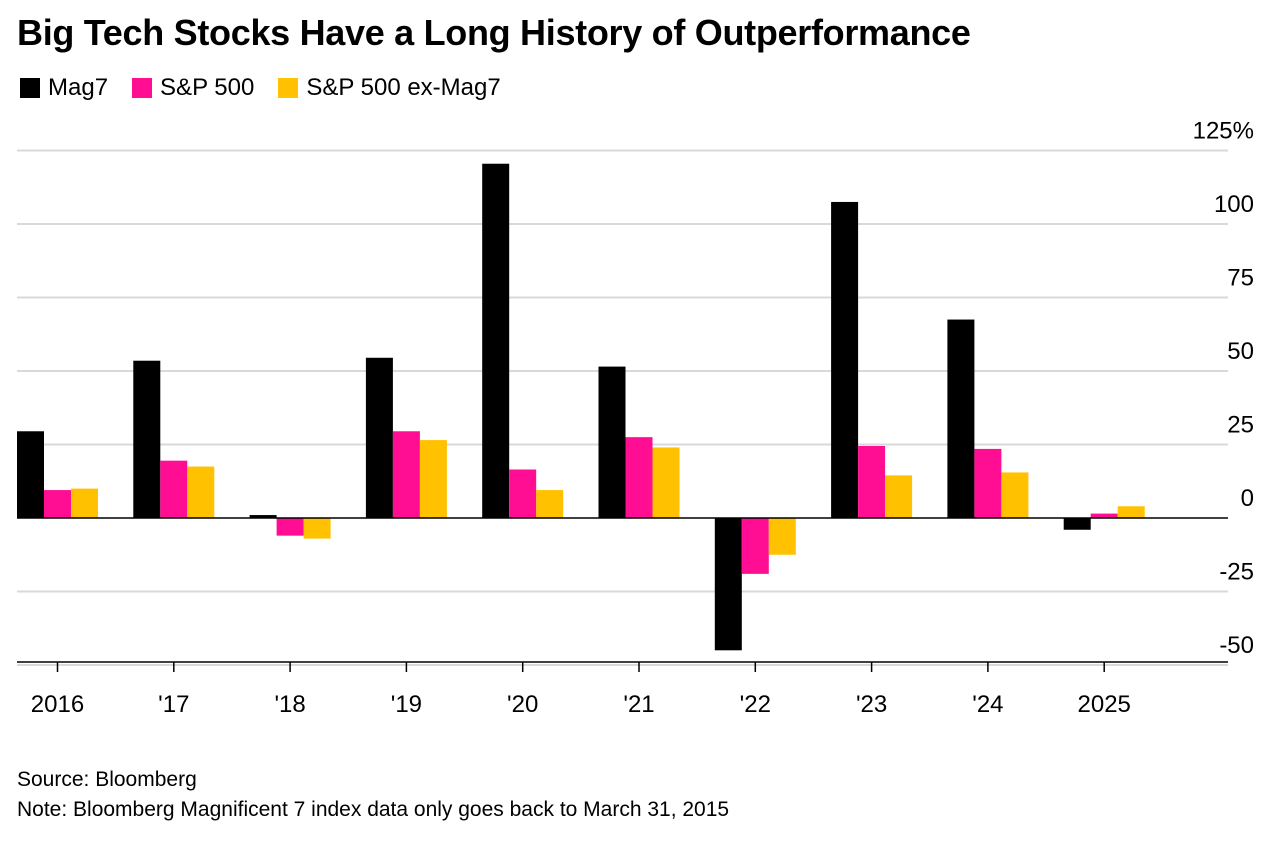  I want to click on x-tick-label: '17, so click(173, 704).